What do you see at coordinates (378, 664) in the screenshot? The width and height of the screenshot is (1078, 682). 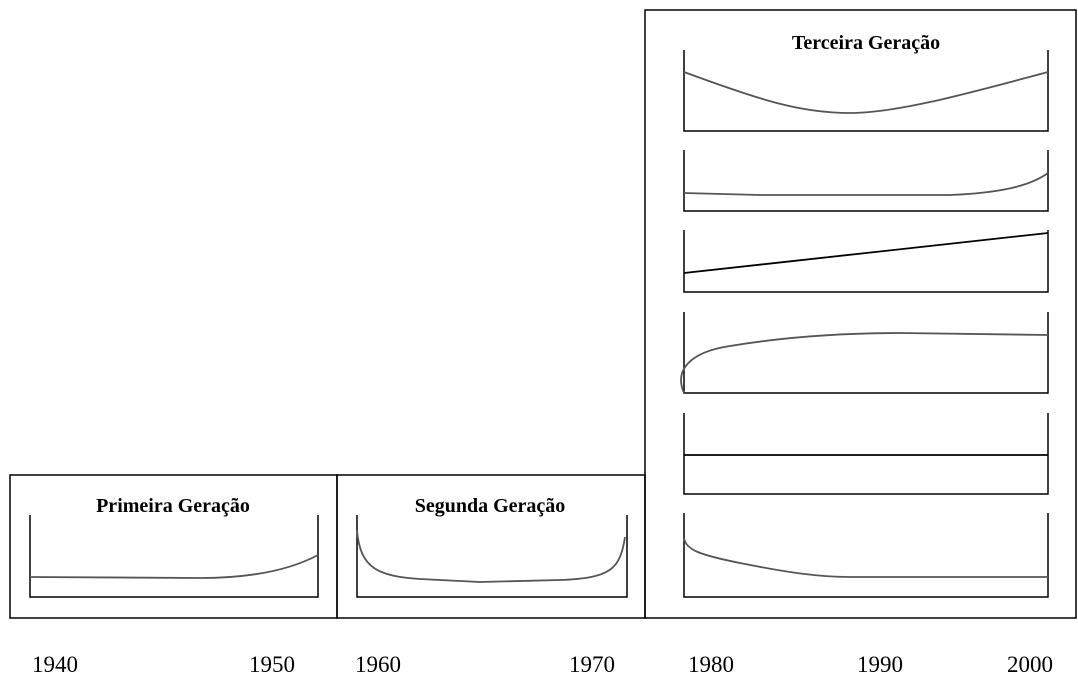 I see `year-label: 1960` at bounding box center [378, 664].